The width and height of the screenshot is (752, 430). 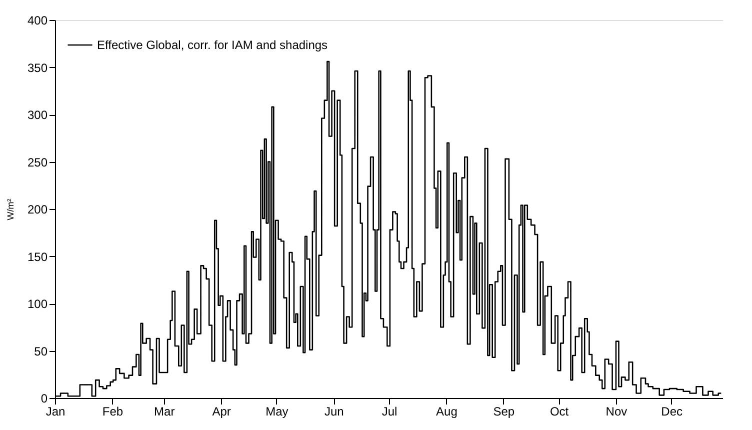 I want to click on x-tick-label: Jun, so click(x=334, y=411).